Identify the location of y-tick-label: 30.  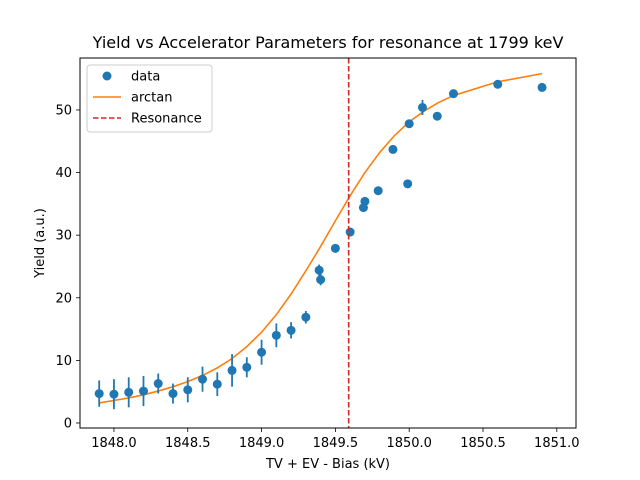
(63, 236).